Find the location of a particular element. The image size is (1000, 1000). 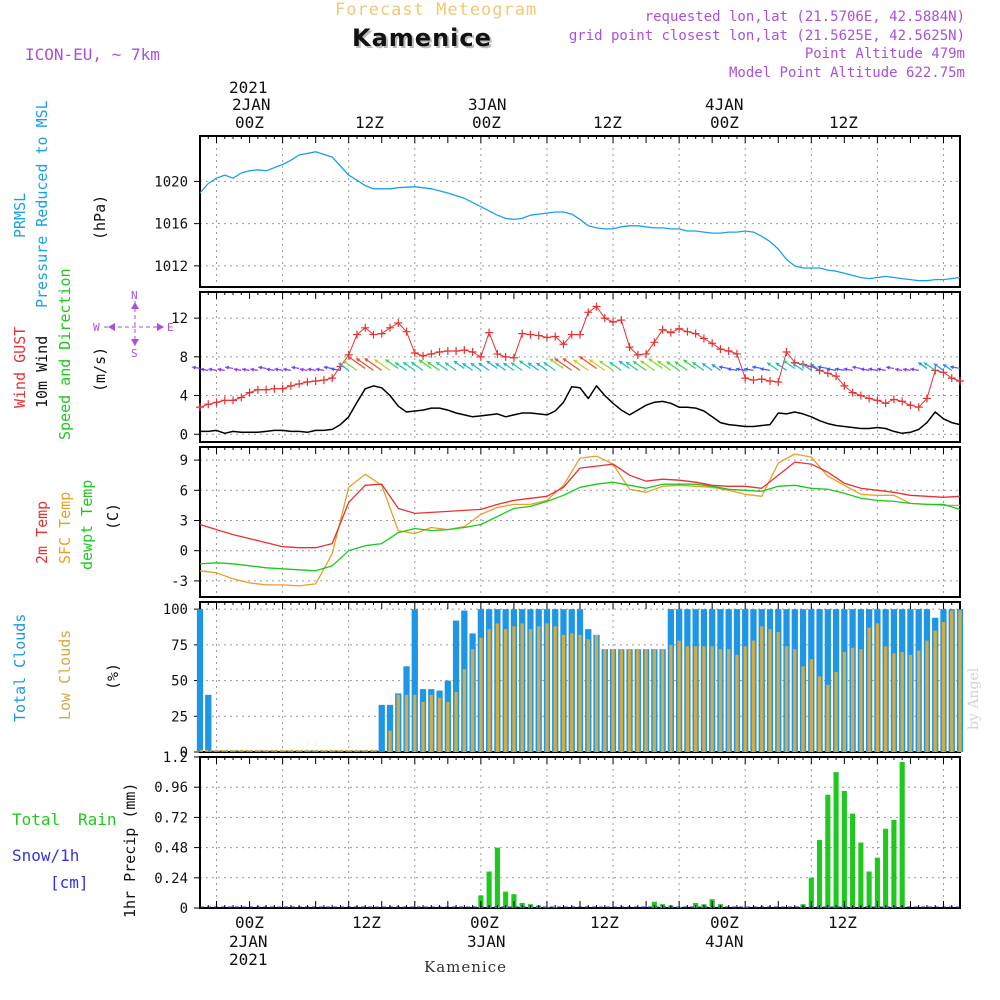

low-clouds-label: Low Clouds is located at coordinates (65, 675).